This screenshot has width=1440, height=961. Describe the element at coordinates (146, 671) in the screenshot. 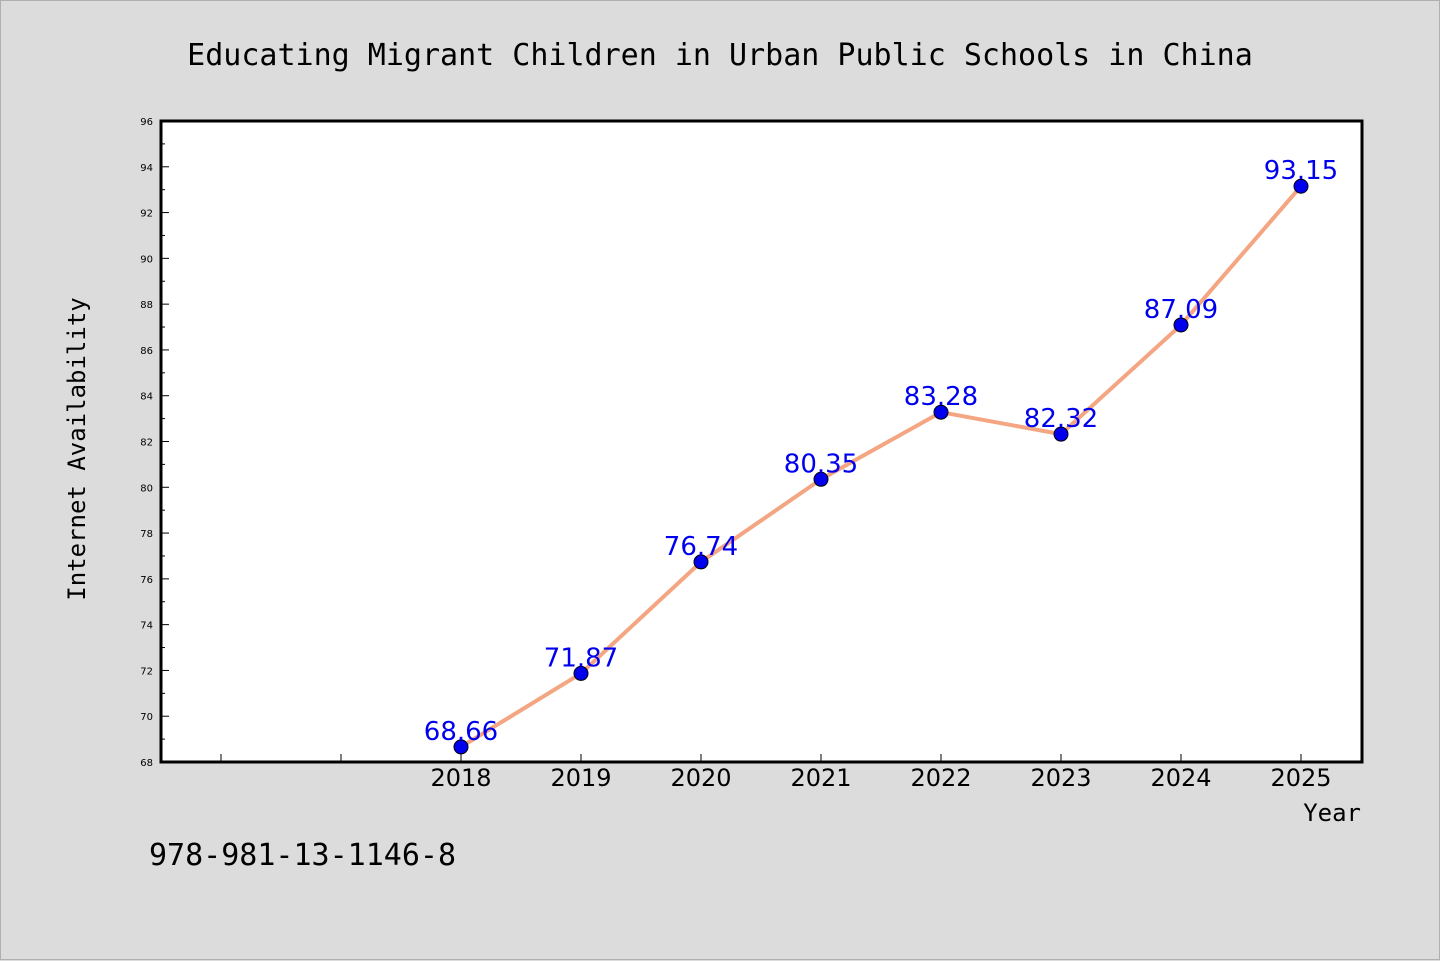

I see `y-tick-label: 72` at that location.